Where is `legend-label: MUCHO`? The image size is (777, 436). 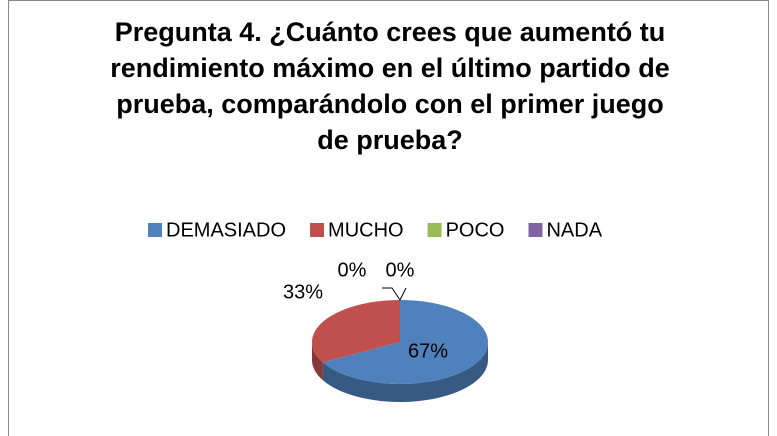 legend-label: MUCHO is located at coordinates (366, 230).